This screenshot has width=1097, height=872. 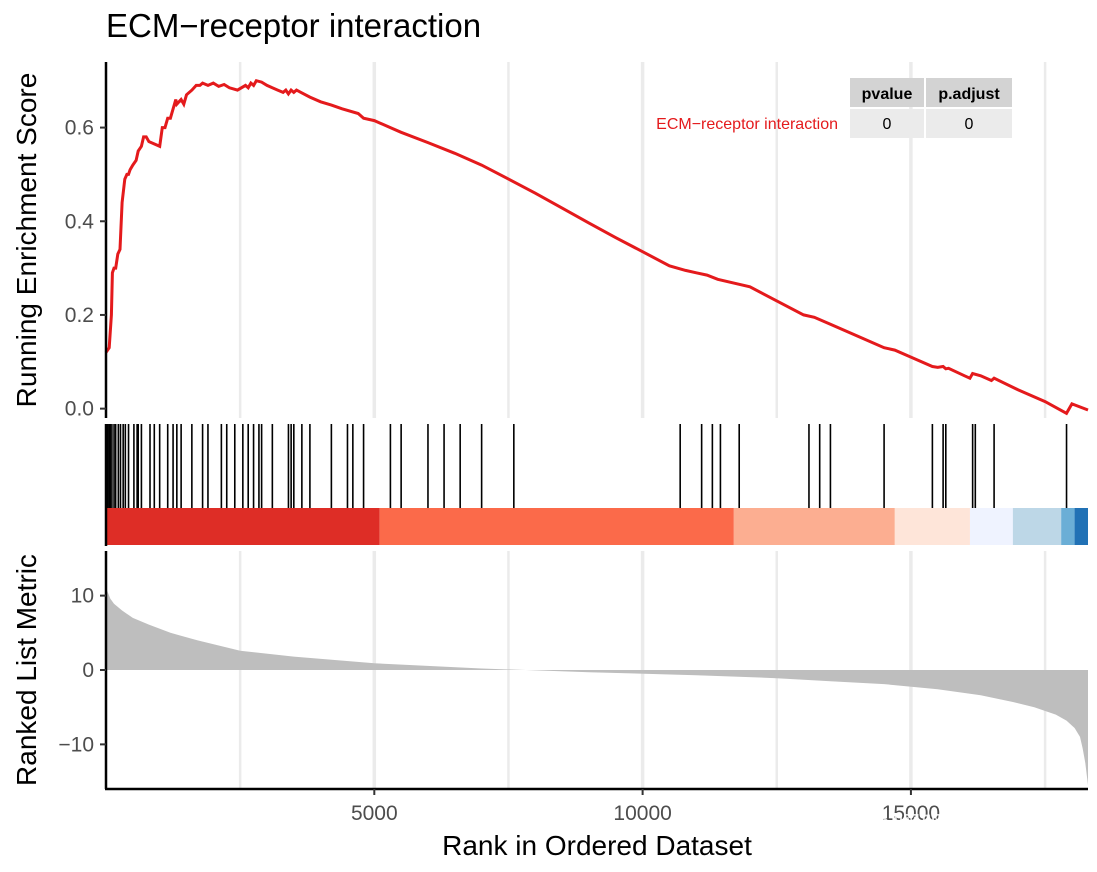 What do you see at coordinates (82, 596) in the screenshot?
I see `y-tick-label: 10` at bounding box center [82, 596].